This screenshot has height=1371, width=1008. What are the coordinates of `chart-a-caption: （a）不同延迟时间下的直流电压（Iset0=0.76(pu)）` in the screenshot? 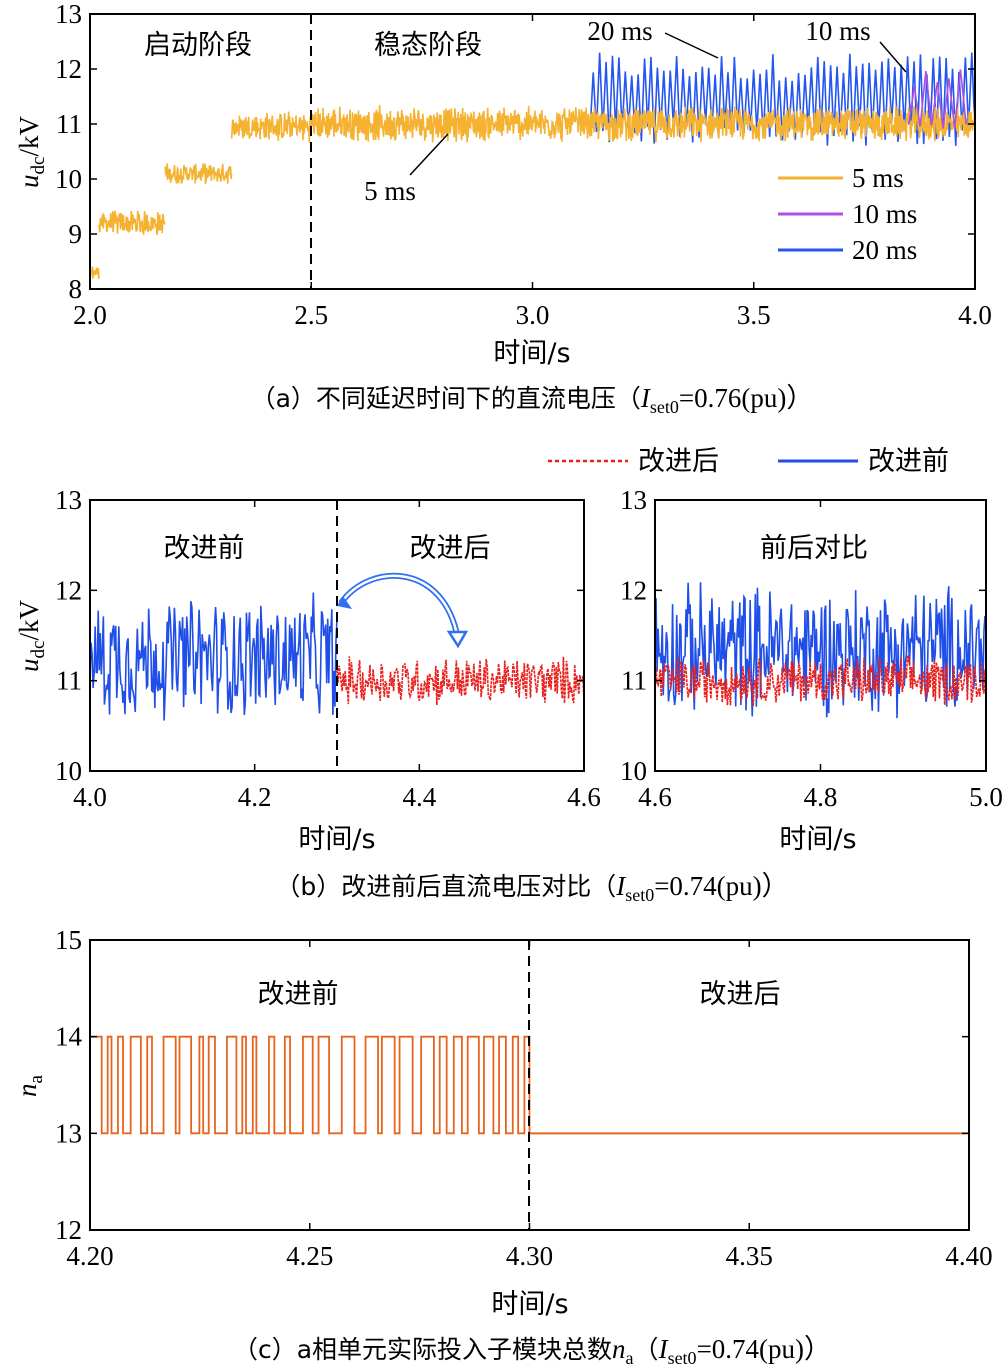 It's located at (532, 400).